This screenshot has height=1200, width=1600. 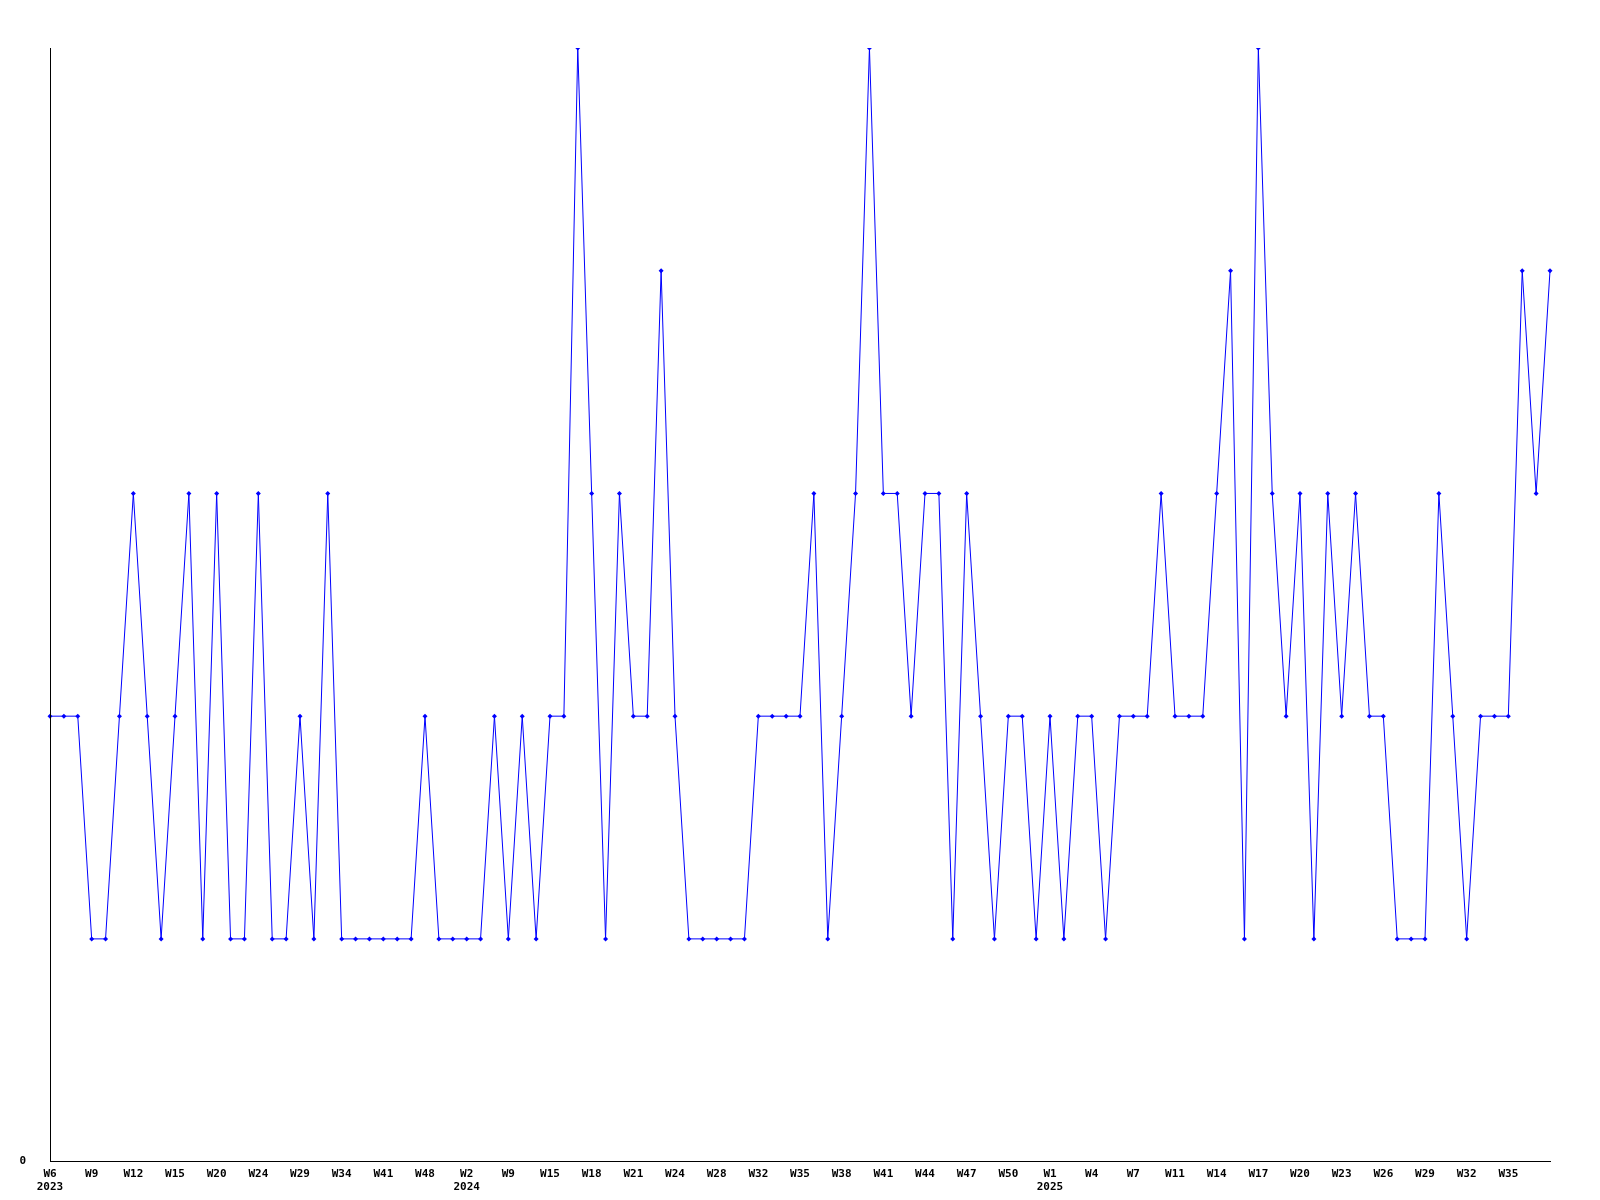 What do you see at coordinates (1383, 1174) in the screenshot?
I see `x-tick-label: W26` at bounding box center [1383, 1174].